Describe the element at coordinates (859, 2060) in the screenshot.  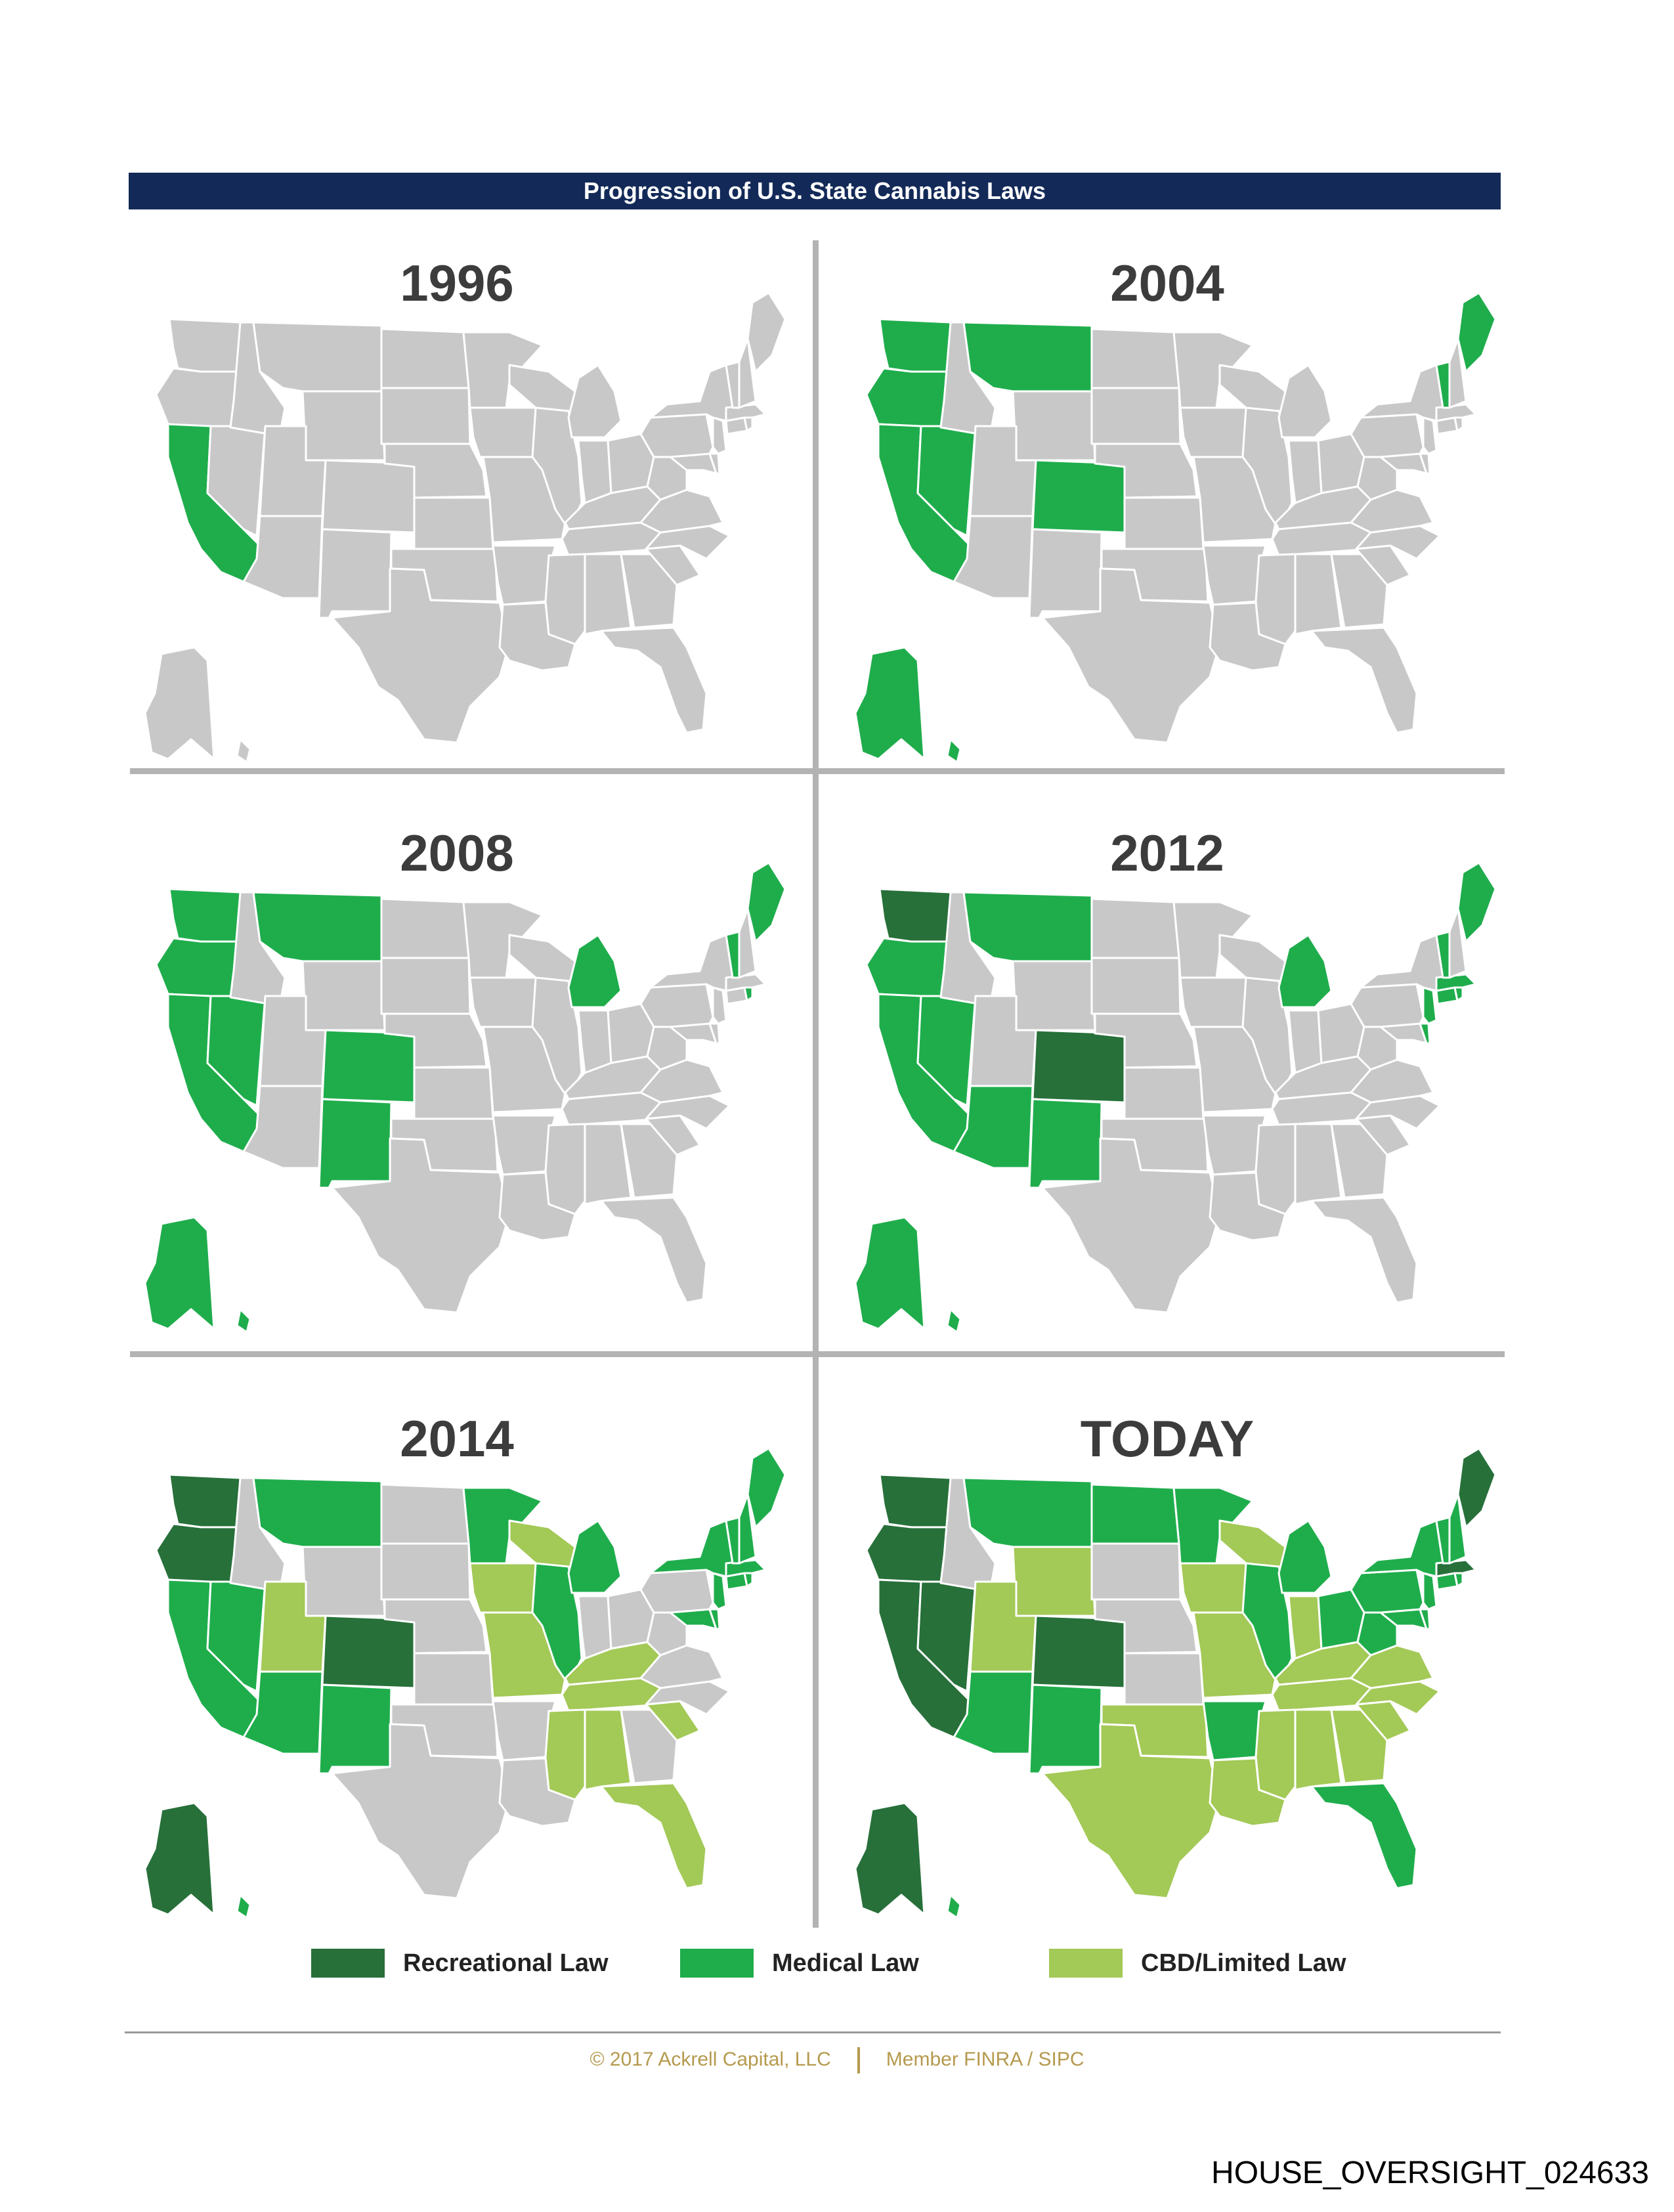
I see `footer-separator` at that location.